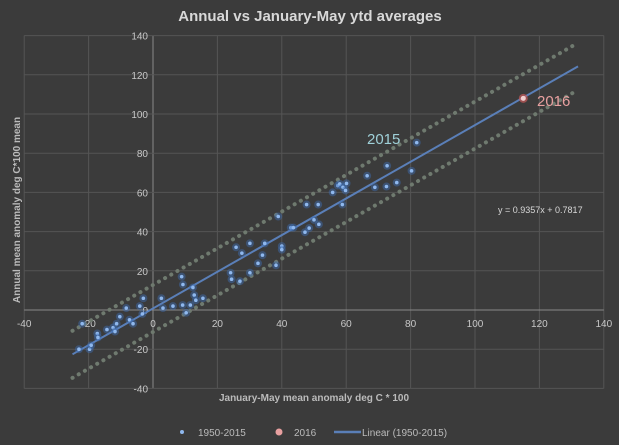 The height and width of the screenshot is (445, 619). What do you see at coordinates (218, 324) in the screenshot?
I see `x-tick-label: 20` at bounding box center [218, 324].